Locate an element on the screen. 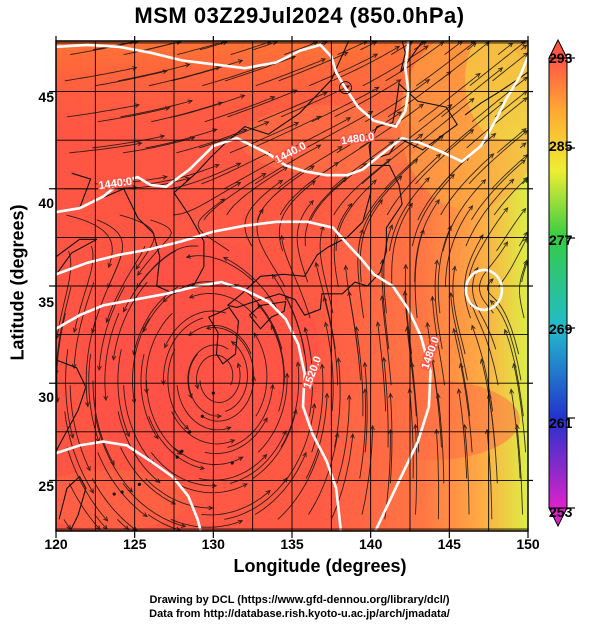 The image size is (599, 625). colorbar-tick-label: 269 is located at coordinates (561, 329).